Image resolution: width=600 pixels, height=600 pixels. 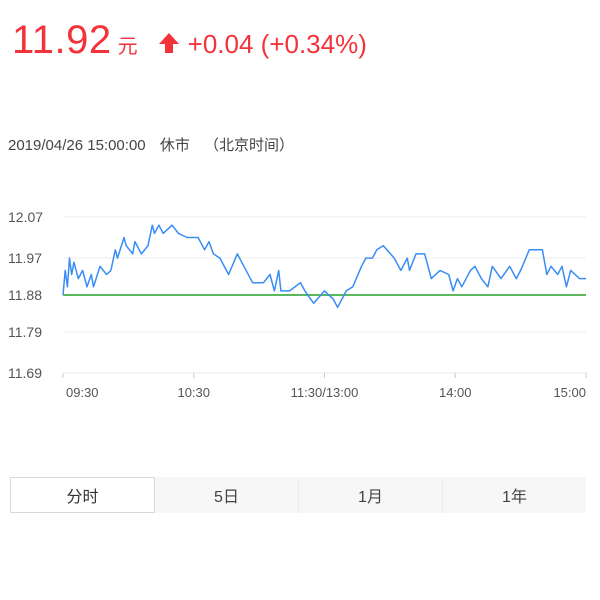 I want to click on x-tick-label: 09:30, so click(x=82, y=392).